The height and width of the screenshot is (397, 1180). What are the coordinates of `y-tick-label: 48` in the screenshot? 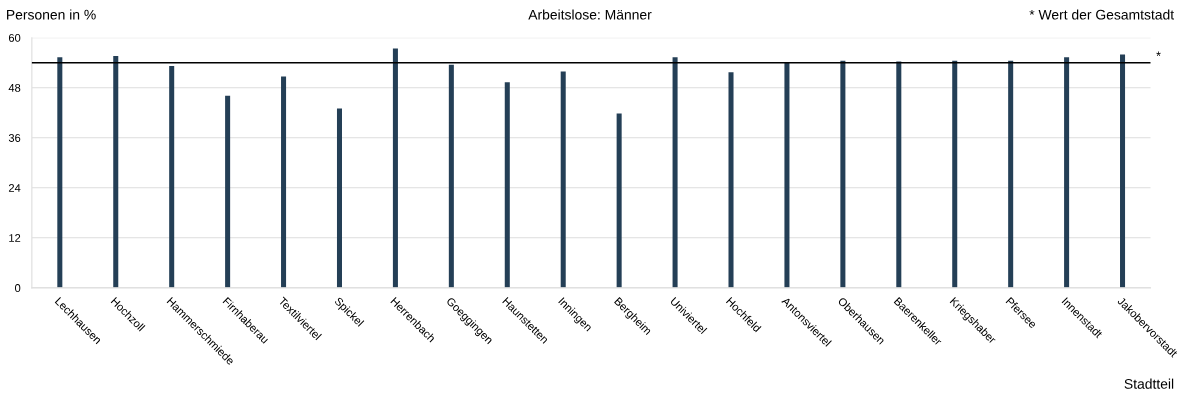 It's located at (14, 88).